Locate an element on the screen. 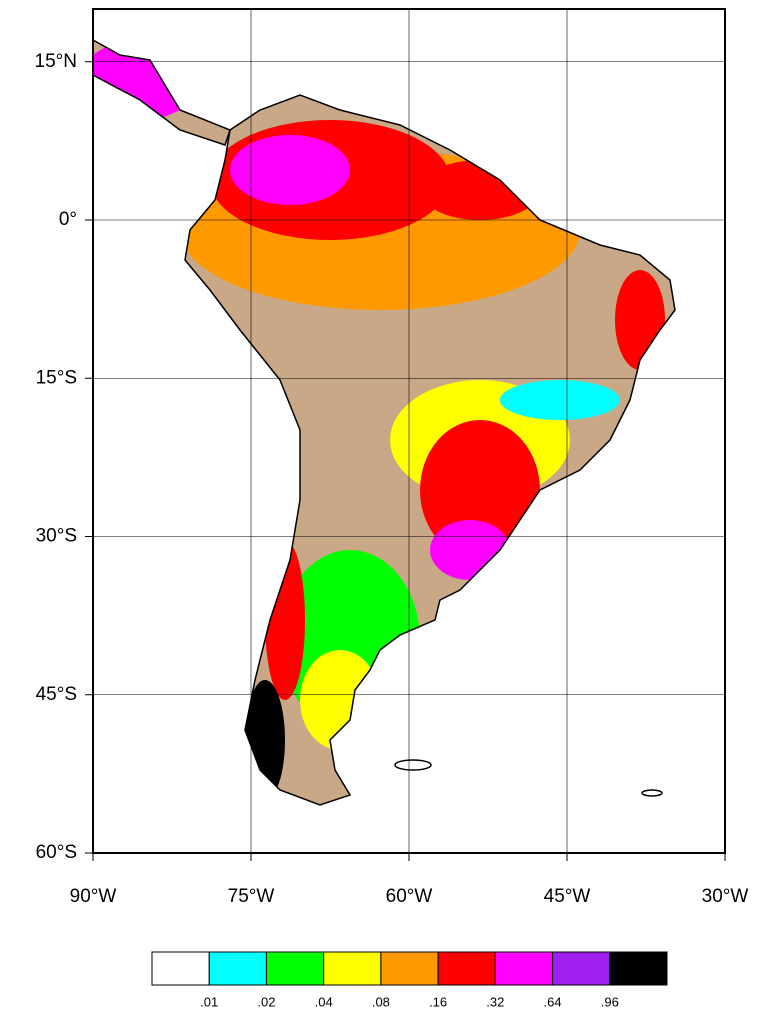  y-tick-label: 0° is located at coordinates (68, 219).